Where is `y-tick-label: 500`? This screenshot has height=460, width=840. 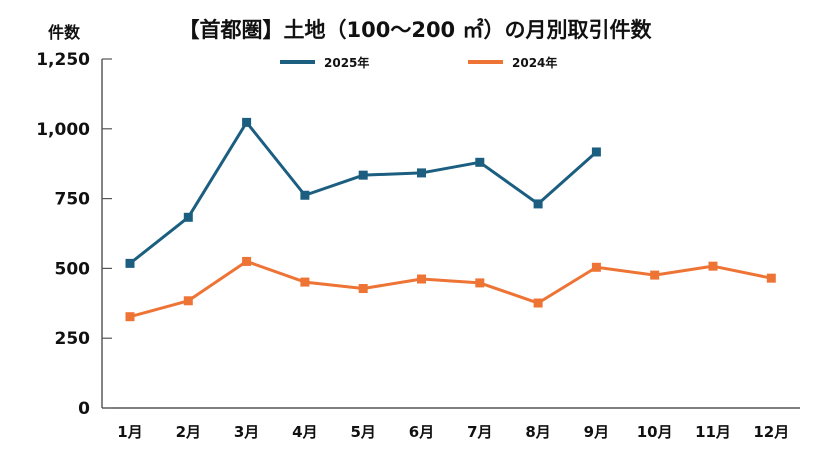 y-tick-label: 500 is located at coordinates (73, 269).